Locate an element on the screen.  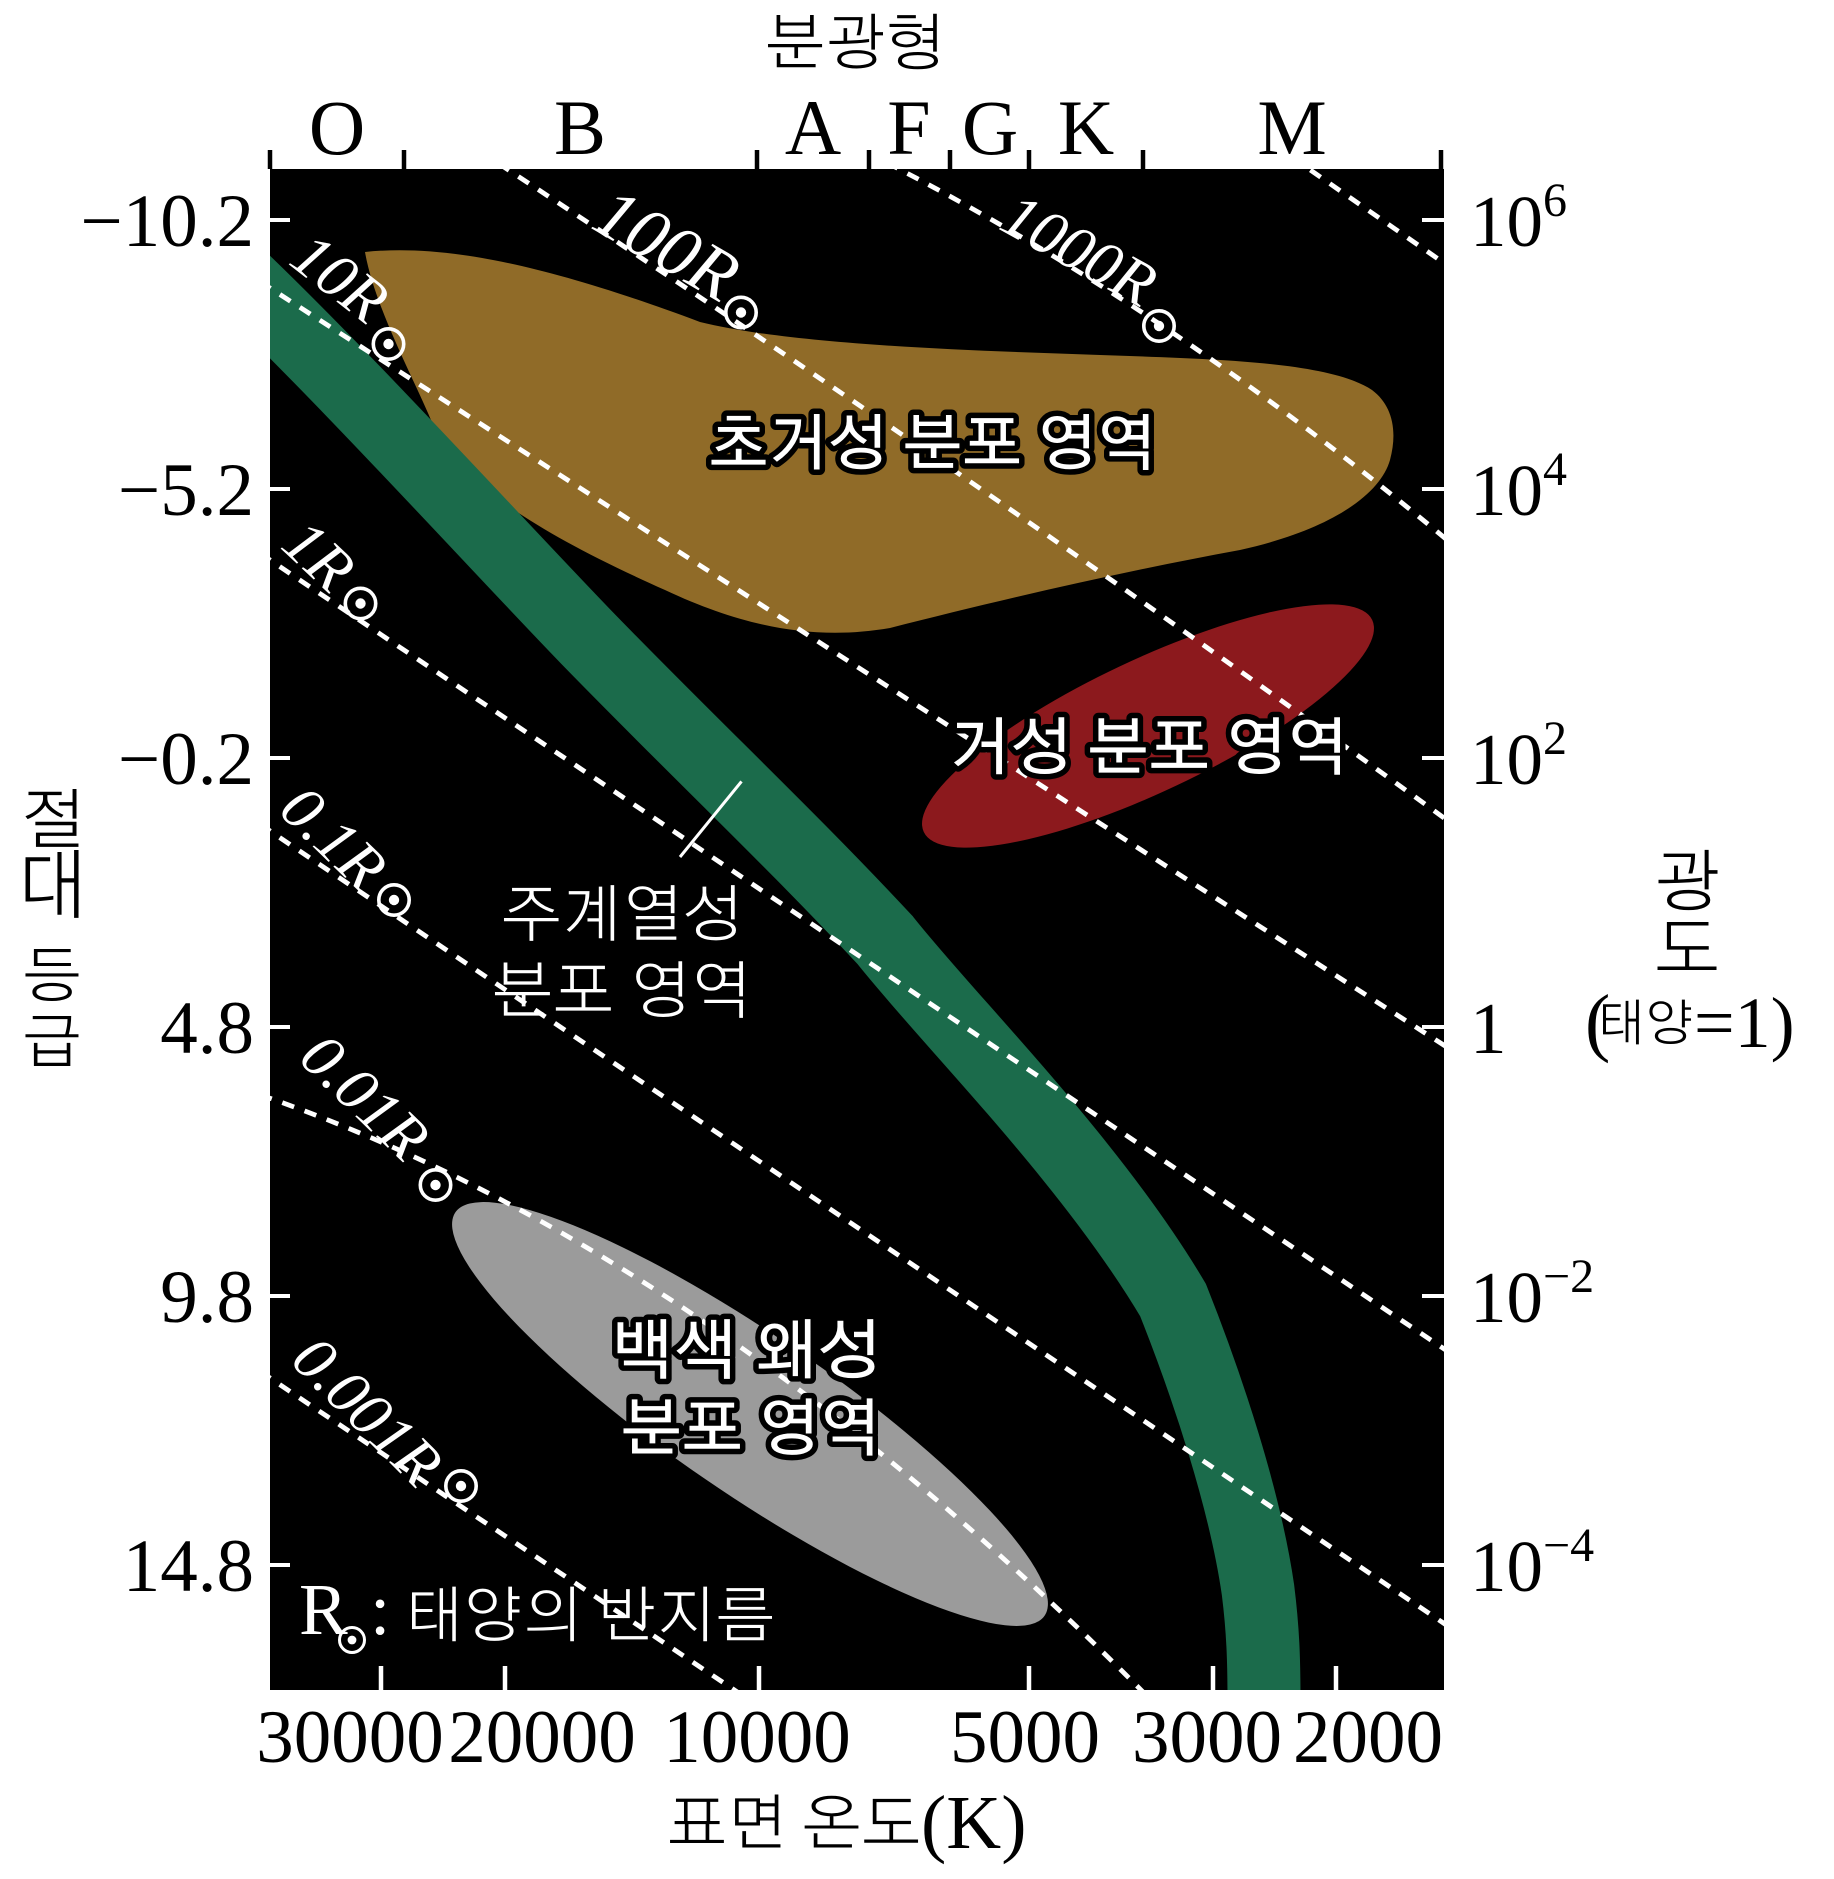
svg-text: =1) is located at coordinates (1744, 1023).